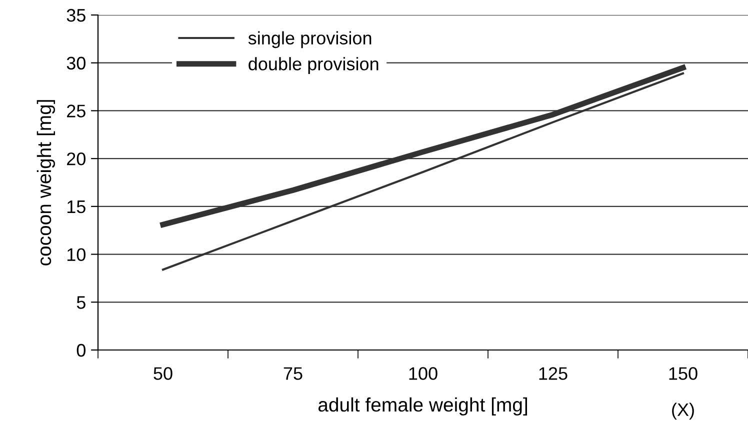  Describe the element at coordinates (683, 411) in the screenshot. I see `text: (X)` at that location.